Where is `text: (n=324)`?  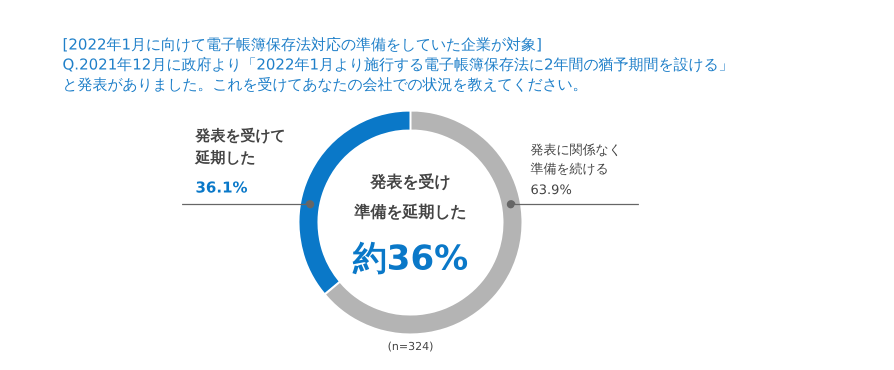 text: (n=324) is located at coordinates (411, 346).